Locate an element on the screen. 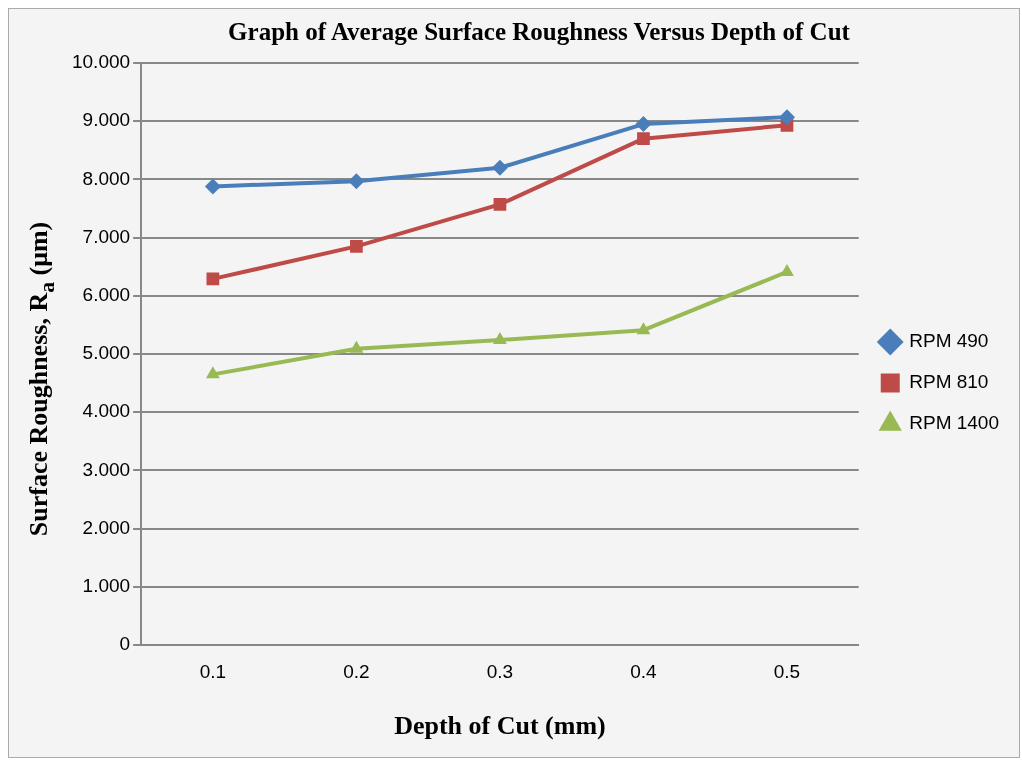  y-tick-label: 8.000 is located at coordinates (106, 178).